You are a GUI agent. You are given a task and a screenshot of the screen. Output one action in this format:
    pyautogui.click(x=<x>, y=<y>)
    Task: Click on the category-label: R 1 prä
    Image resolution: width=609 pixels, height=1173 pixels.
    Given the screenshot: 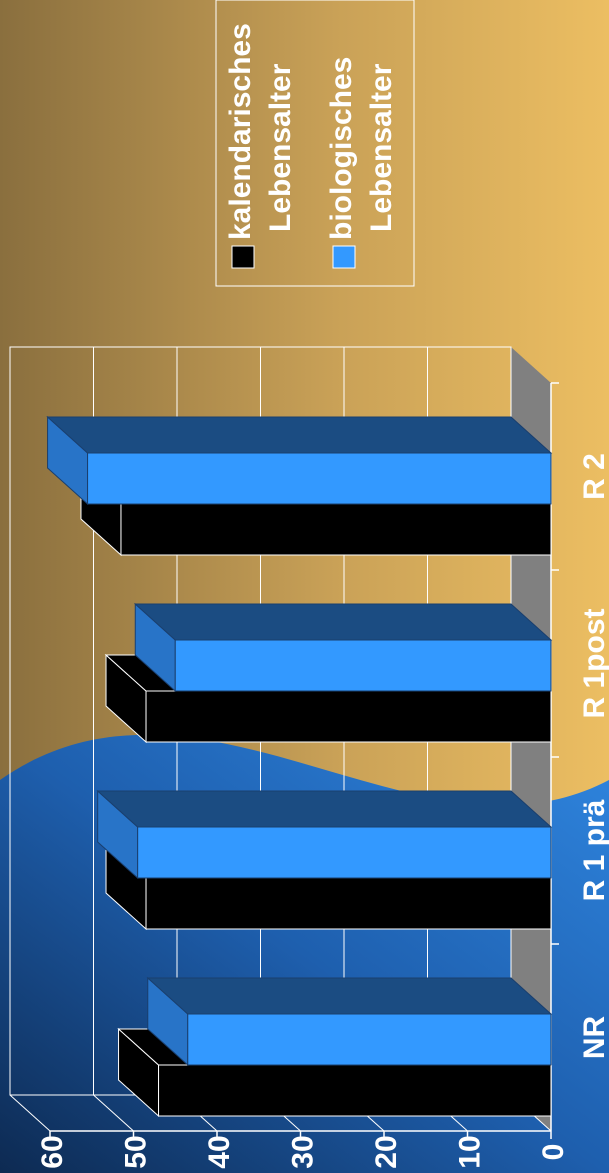 What is the action you would take?
    pyautogui.click(x=593, y=850)
    